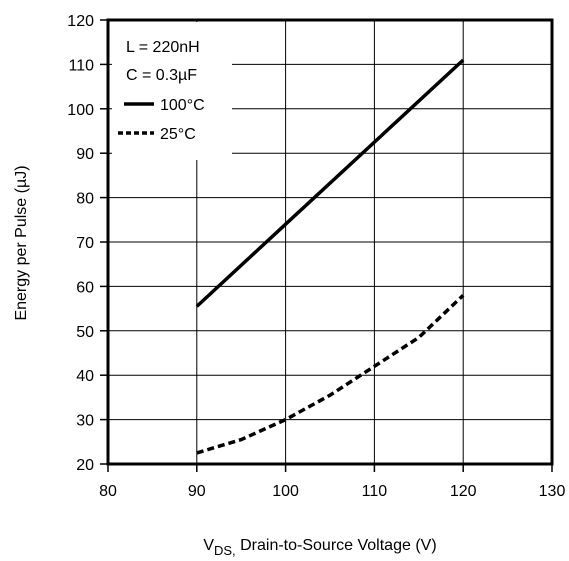  Describe the element at coordinates (80, 21) in the screenshot. I see `y-tick-label-120: 120` at that location.